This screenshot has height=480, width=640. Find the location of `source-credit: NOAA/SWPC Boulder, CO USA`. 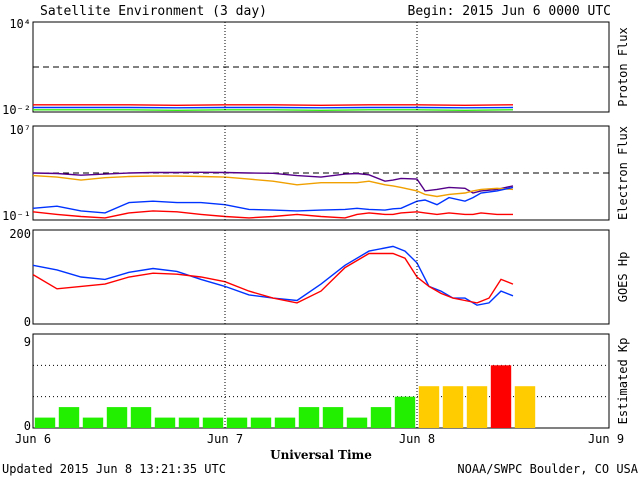

source-credit: NOAA/SWPC Boulder, CO USA is located at coordinates (547, 469).